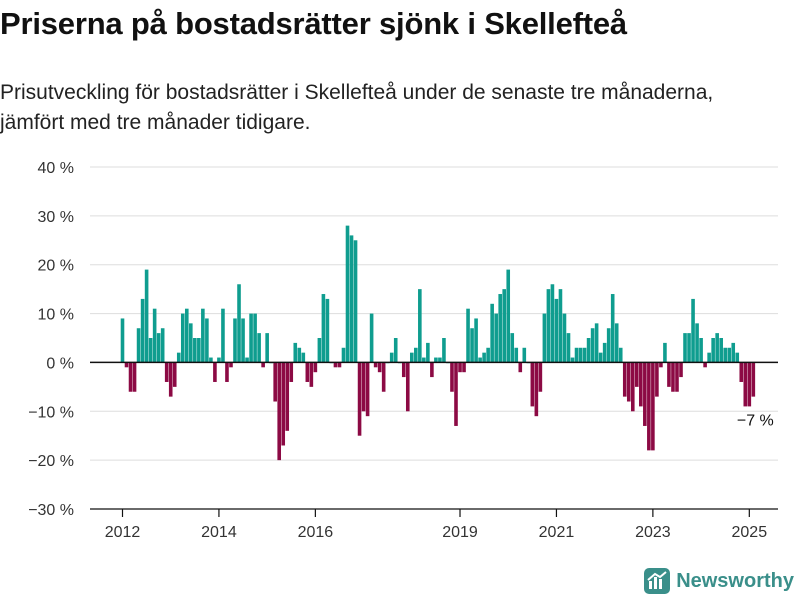 This screenshot has height=600, width=800. I want to click on x-tick-label: 2025, so click(750, 532).